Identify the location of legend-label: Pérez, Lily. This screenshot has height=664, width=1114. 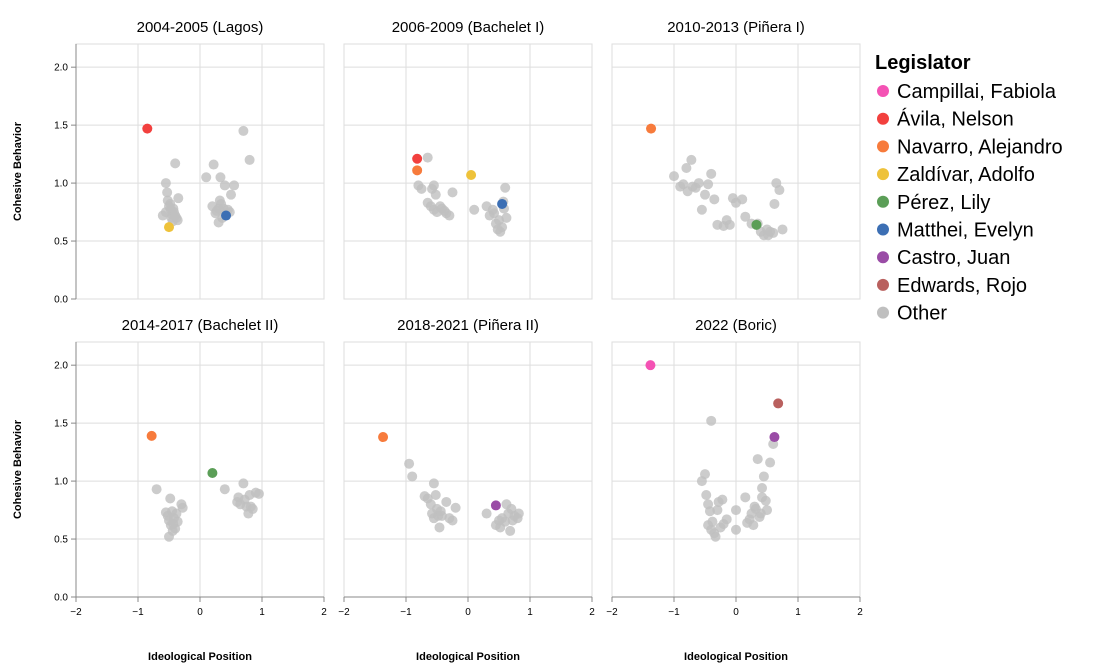
(943, 203).